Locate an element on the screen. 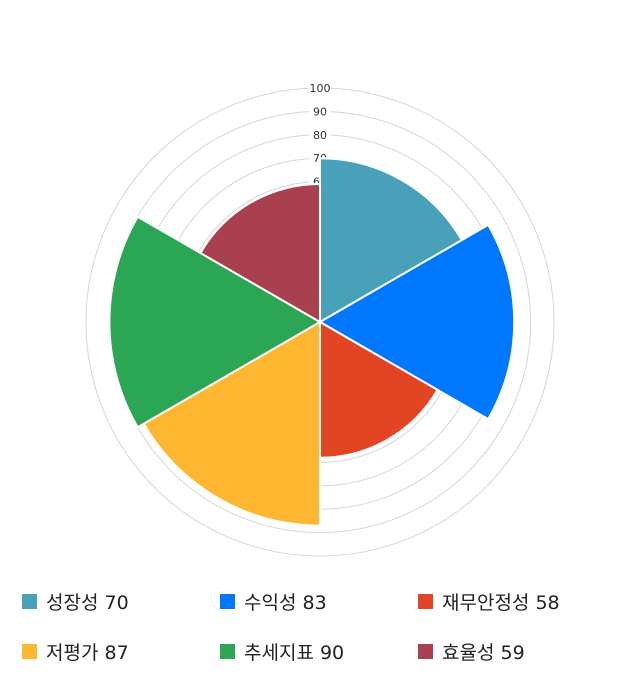 The image size is (640, 700). legend-label: 추세지표 90 is located at coordinates (294, 653).